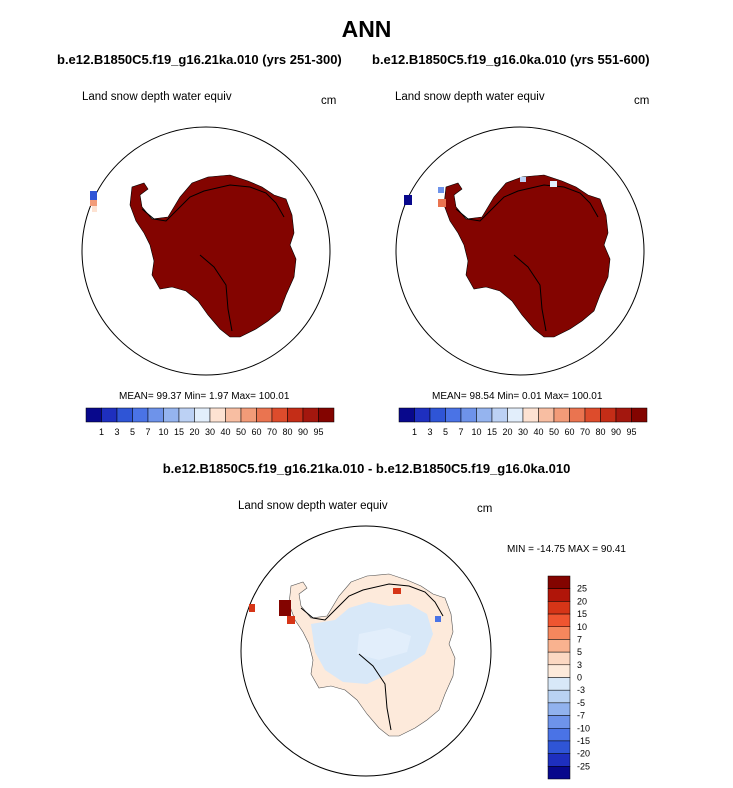 This screenshot has width=733, height=788. What do you see at coordinates (581, 703) in the screenshot?
I see `colorbar-tick-label: -5` at bounding box center [581, 703].